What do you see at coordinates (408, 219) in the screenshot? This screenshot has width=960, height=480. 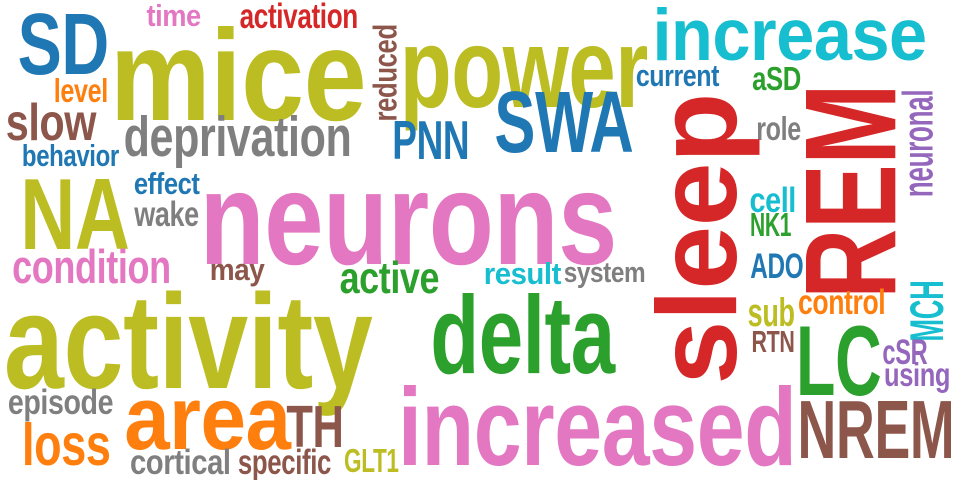 I see `word-neurons: neurons` at bounding box center [408, 219].